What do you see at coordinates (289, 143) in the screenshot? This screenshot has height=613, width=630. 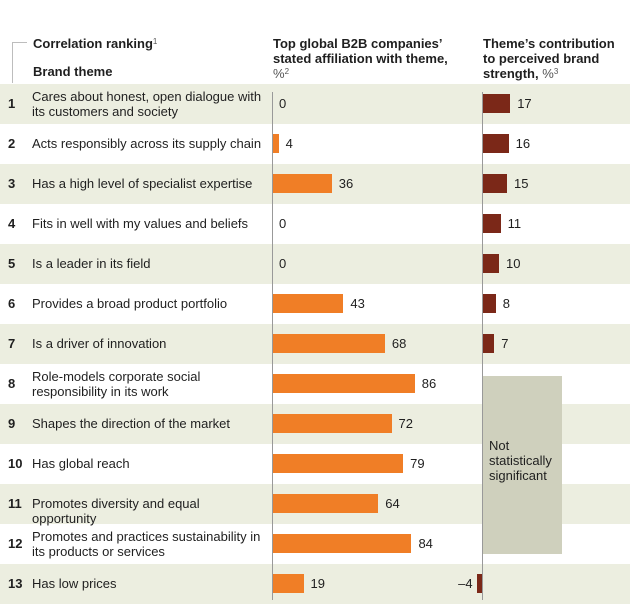 I see `affiliation-value-label: 4` at bounding box center [289, 143].